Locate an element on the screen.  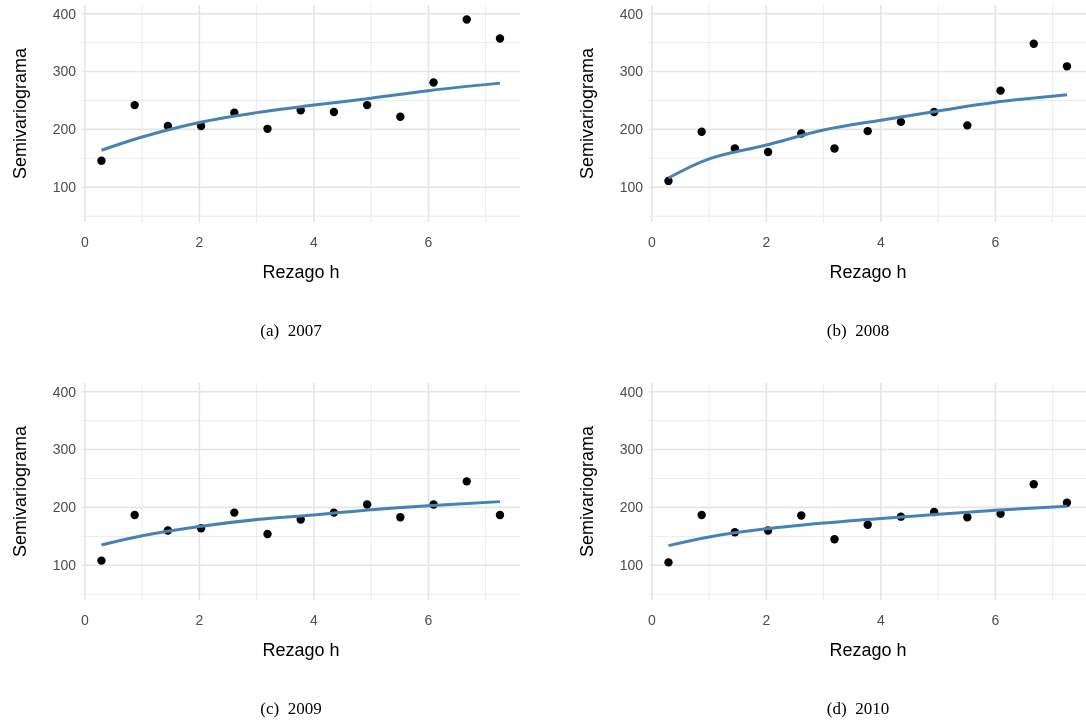
text: (c) 2009 is located at coordinates (291, 708).